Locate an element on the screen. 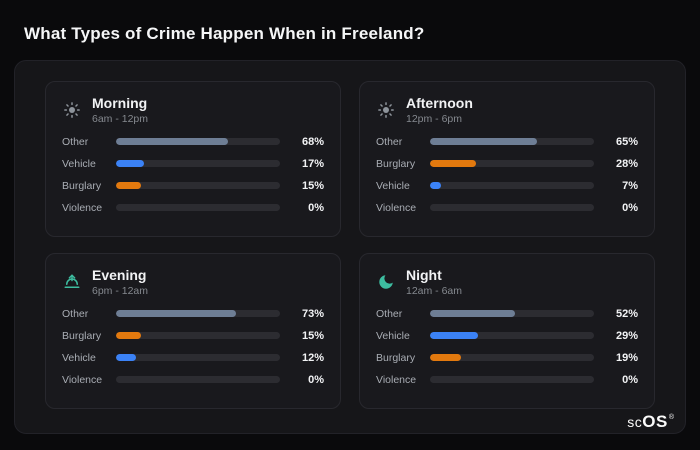  card-title: Night is located at coordinates (424, 275).